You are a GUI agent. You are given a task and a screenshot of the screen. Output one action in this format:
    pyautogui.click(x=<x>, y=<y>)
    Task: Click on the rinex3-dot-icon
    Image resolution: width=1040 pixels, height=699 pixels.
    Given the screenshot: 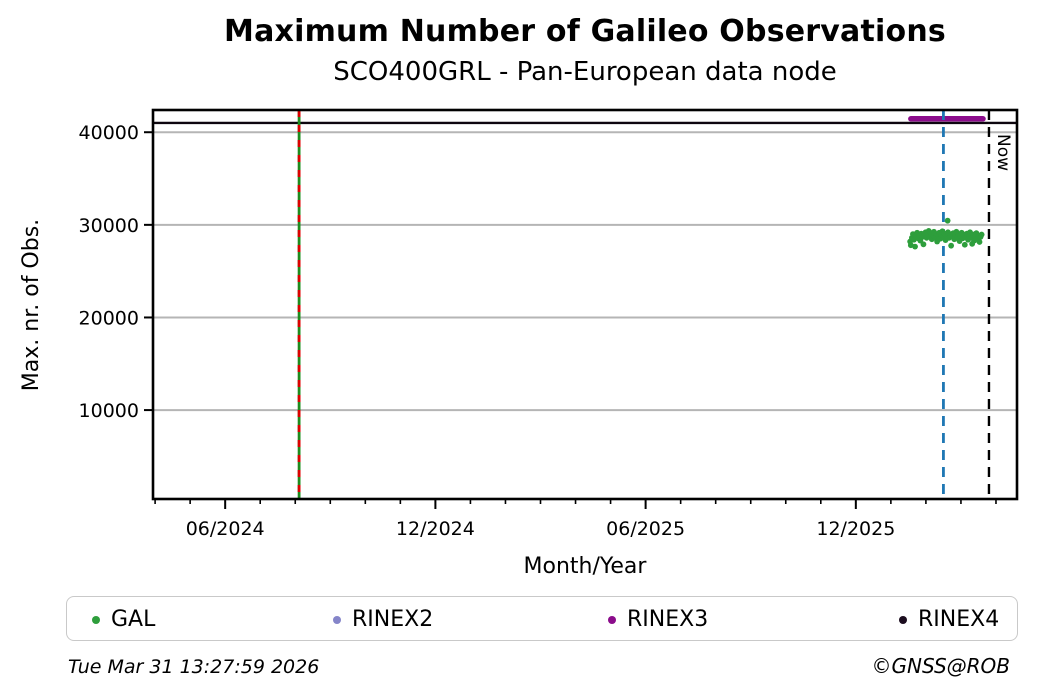 What is the action you would take?
    pyautogui.click(x=612, y=619)
    